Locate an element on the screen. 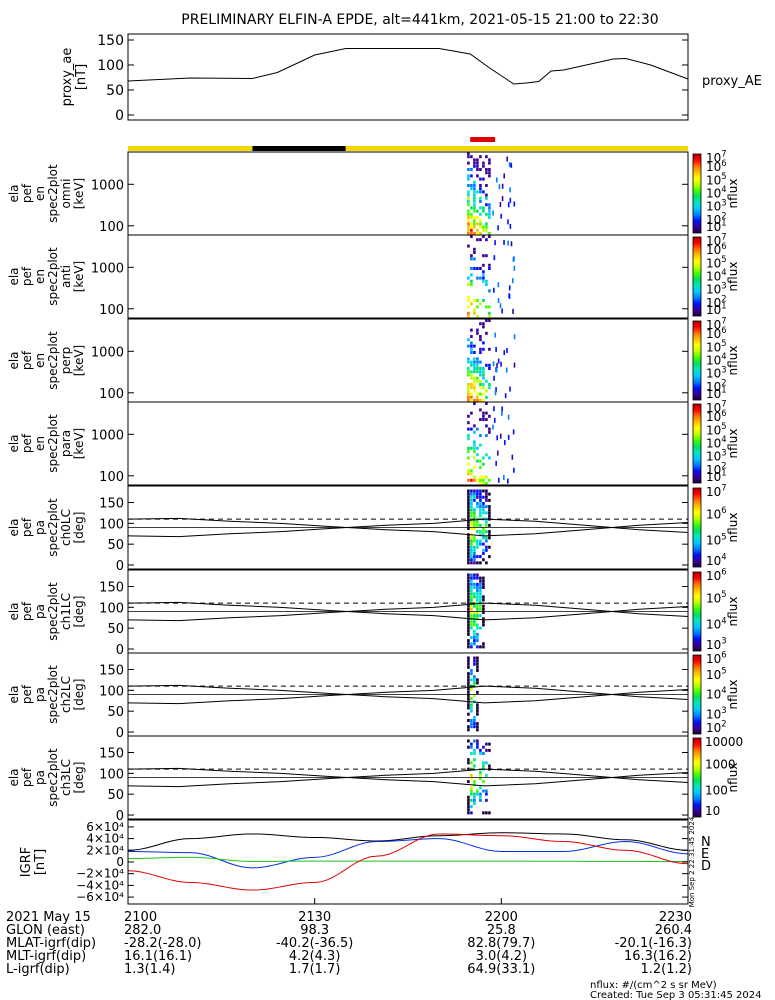 The image size is (775, 1000). anti-loss-cone-line is located at coordinates (408, 778).